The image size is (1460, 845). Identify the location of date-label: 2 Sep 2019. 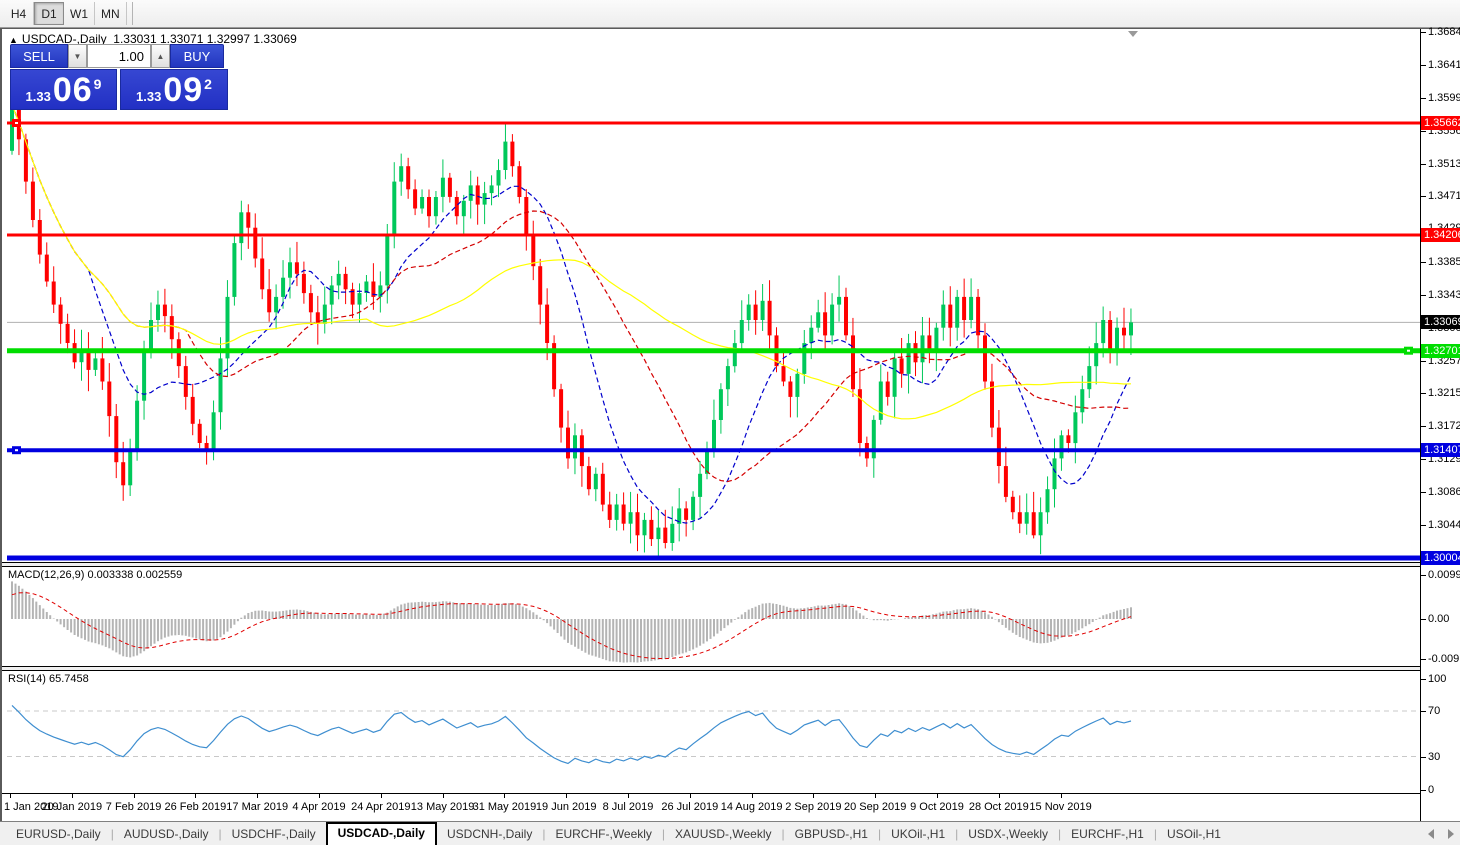
(813, 807).